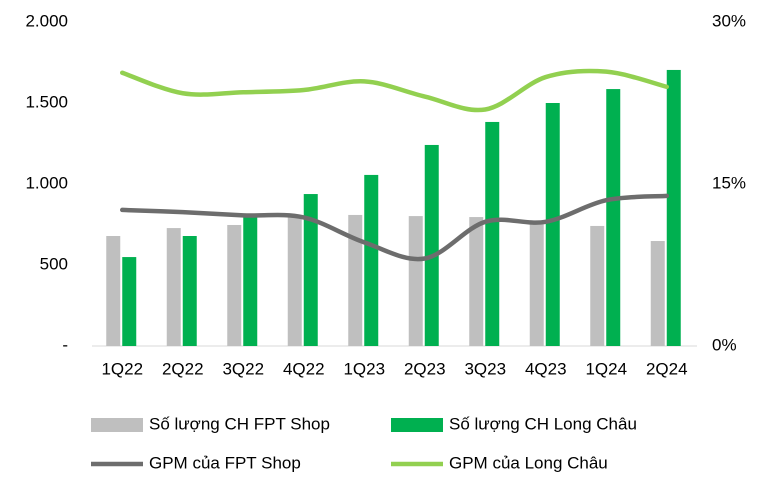 The height and width of the screenshot is (482, 766). What do you see at coordinates (46, 182) in the screenshot?
I see `y-tick-label: 1.000` at bounding box center [46, 182].